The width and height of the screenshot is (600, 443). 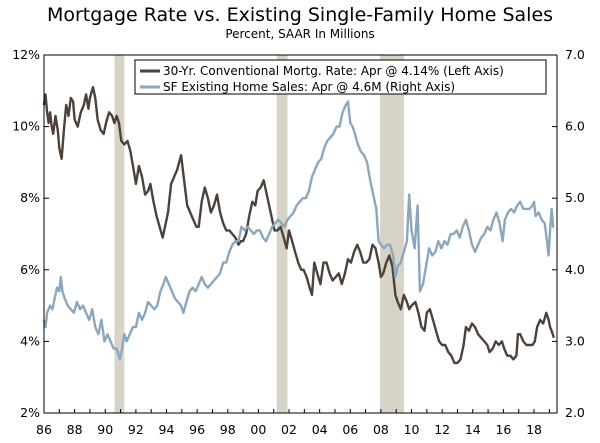 What do you see at coordinates (503, 429) in the screenshot?
I see `x-tick-label: 16` at bounding box center [503, 429].